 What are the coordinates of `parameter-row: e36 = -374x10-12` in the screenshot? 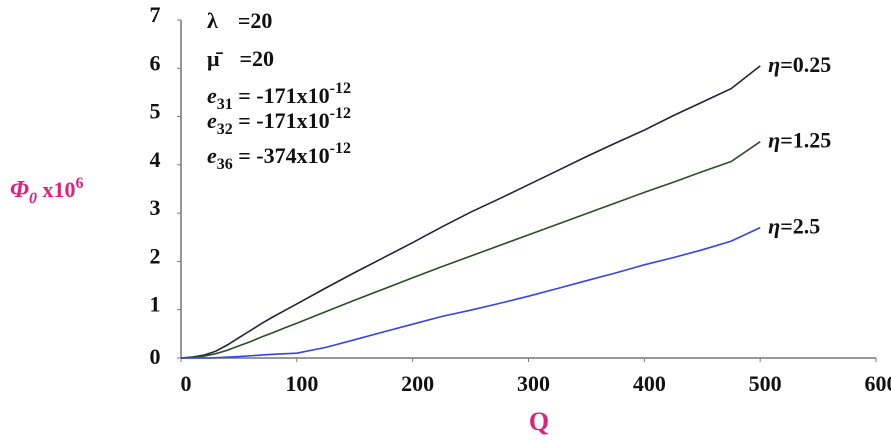 It's located at (279, 156).